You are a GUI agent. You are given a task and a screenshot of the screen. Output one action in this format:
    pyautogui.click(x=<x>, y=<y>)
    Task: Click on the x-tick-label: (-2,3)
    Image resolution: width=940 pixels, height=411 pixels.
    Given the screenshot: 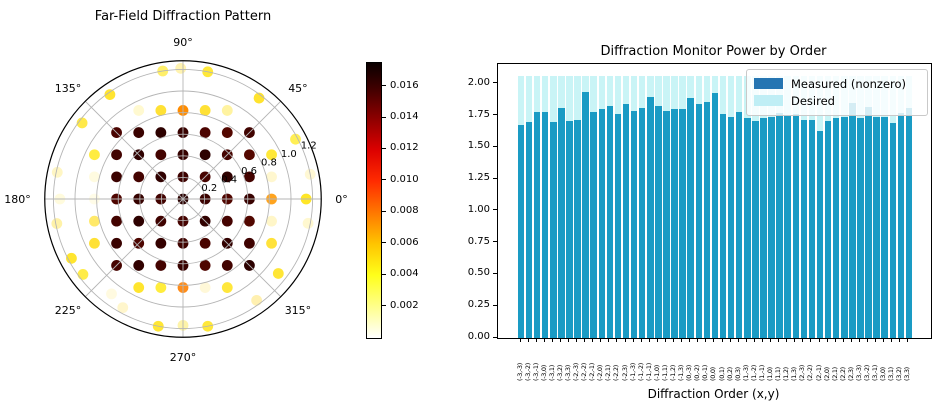 What is the action you would take?
    pyautogui.click(x=624, y=373)
    